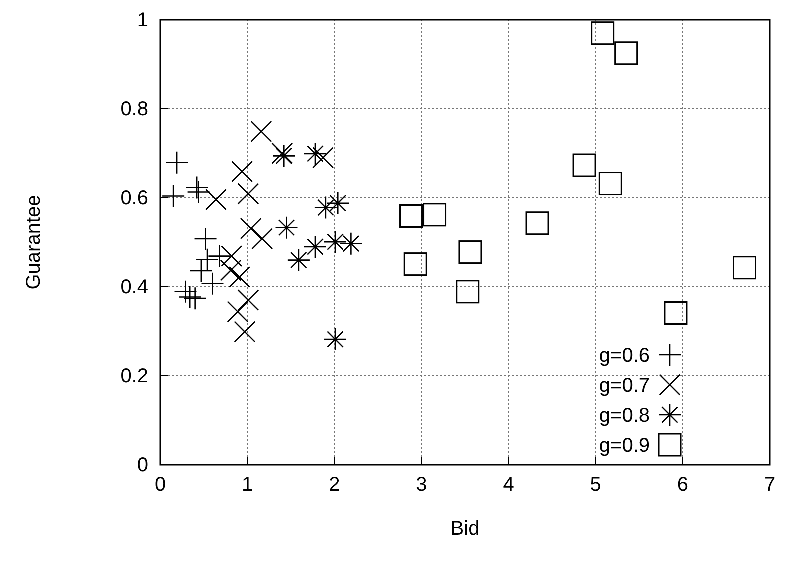 The image size is (786, 565). What do you see at coordinates (142, 20) in the screenshot?
I see `y-tick-label: 1` at bounding box center [142, 20].